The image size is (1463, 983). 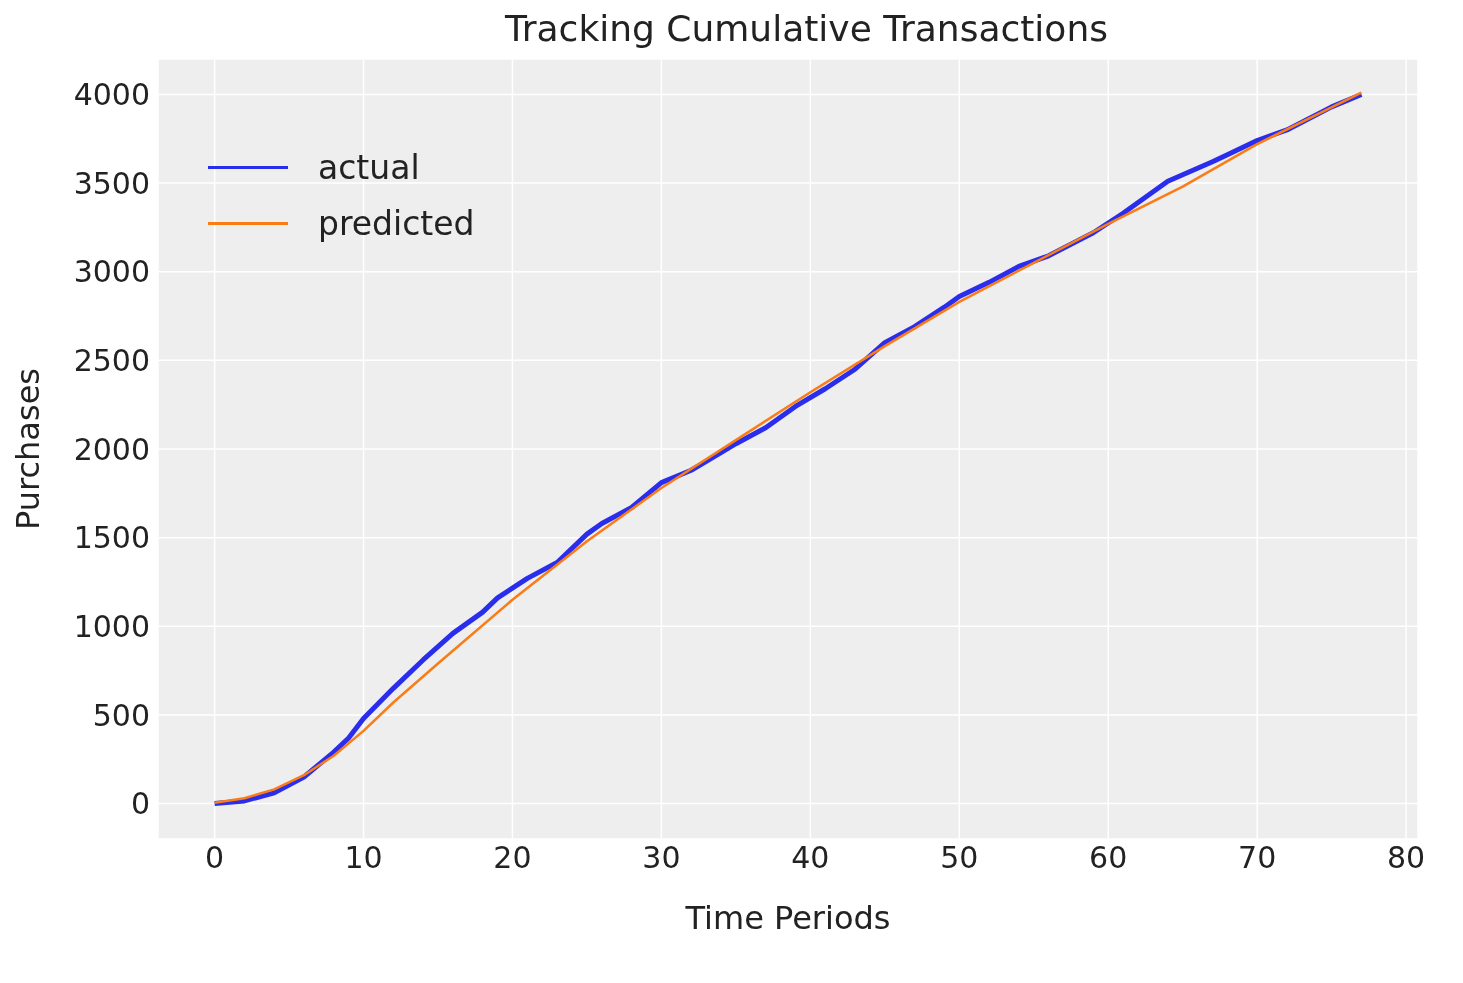 I want to click on x-tick-label: 80, so click(x=1406, y=858).